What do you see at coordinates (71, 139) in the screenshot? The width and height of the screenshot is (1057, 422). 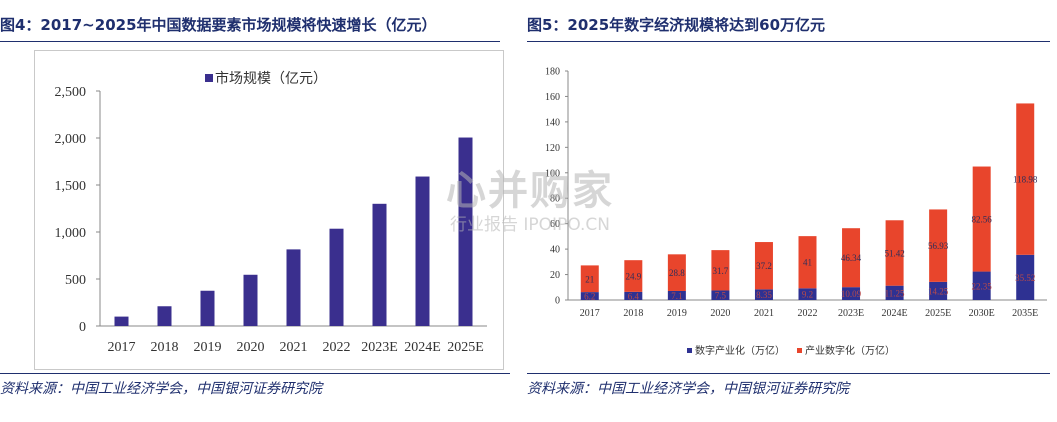 I see `y-tick-label: 2,000` at bounding box center [71, 139].